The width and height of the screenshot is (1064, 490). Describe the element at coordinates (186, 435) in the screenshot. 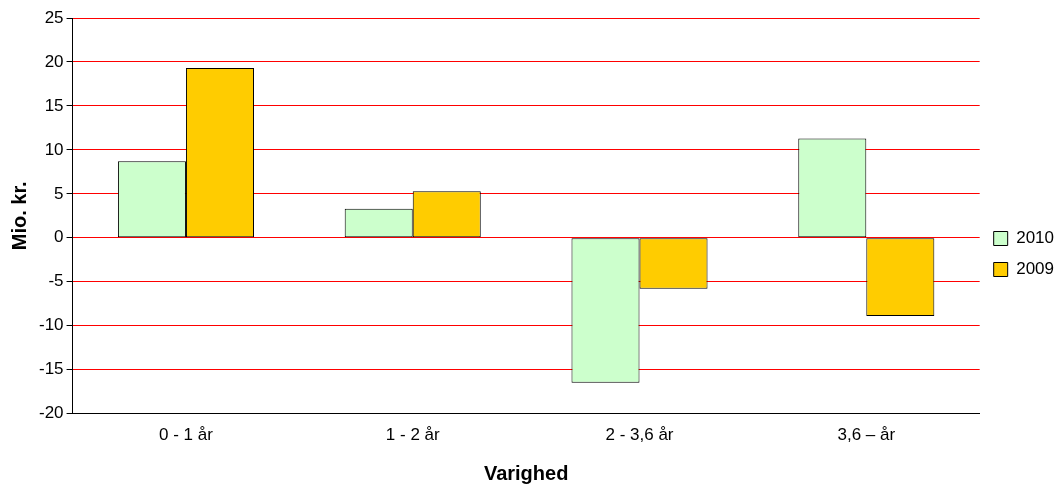

I see `x-tick-label: 0 - 1 år` at that location.